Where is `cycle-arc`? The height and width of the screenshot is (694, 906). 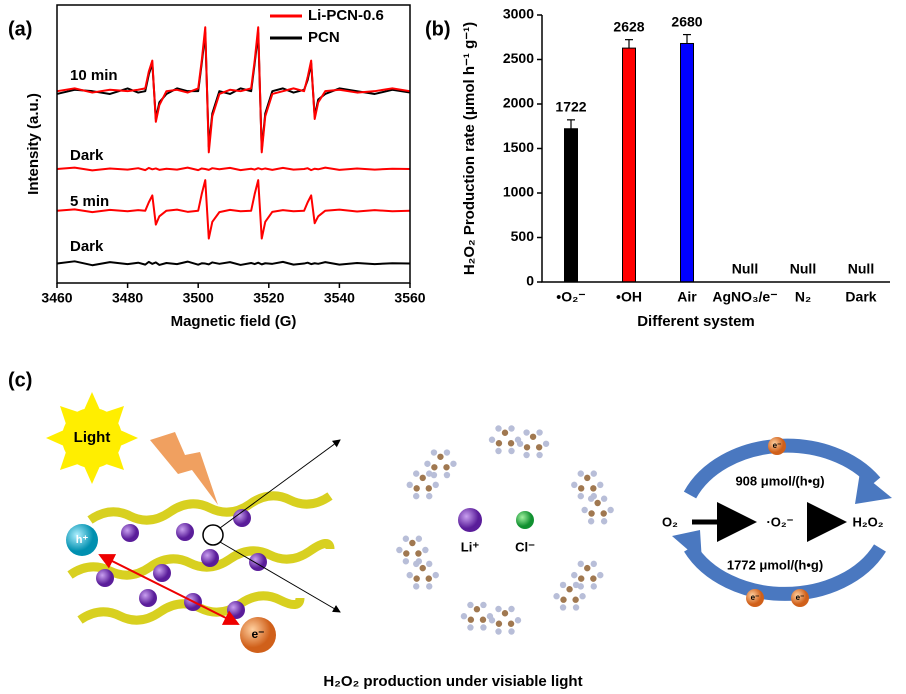
cycle-arc is located at coordinates (785, 572).